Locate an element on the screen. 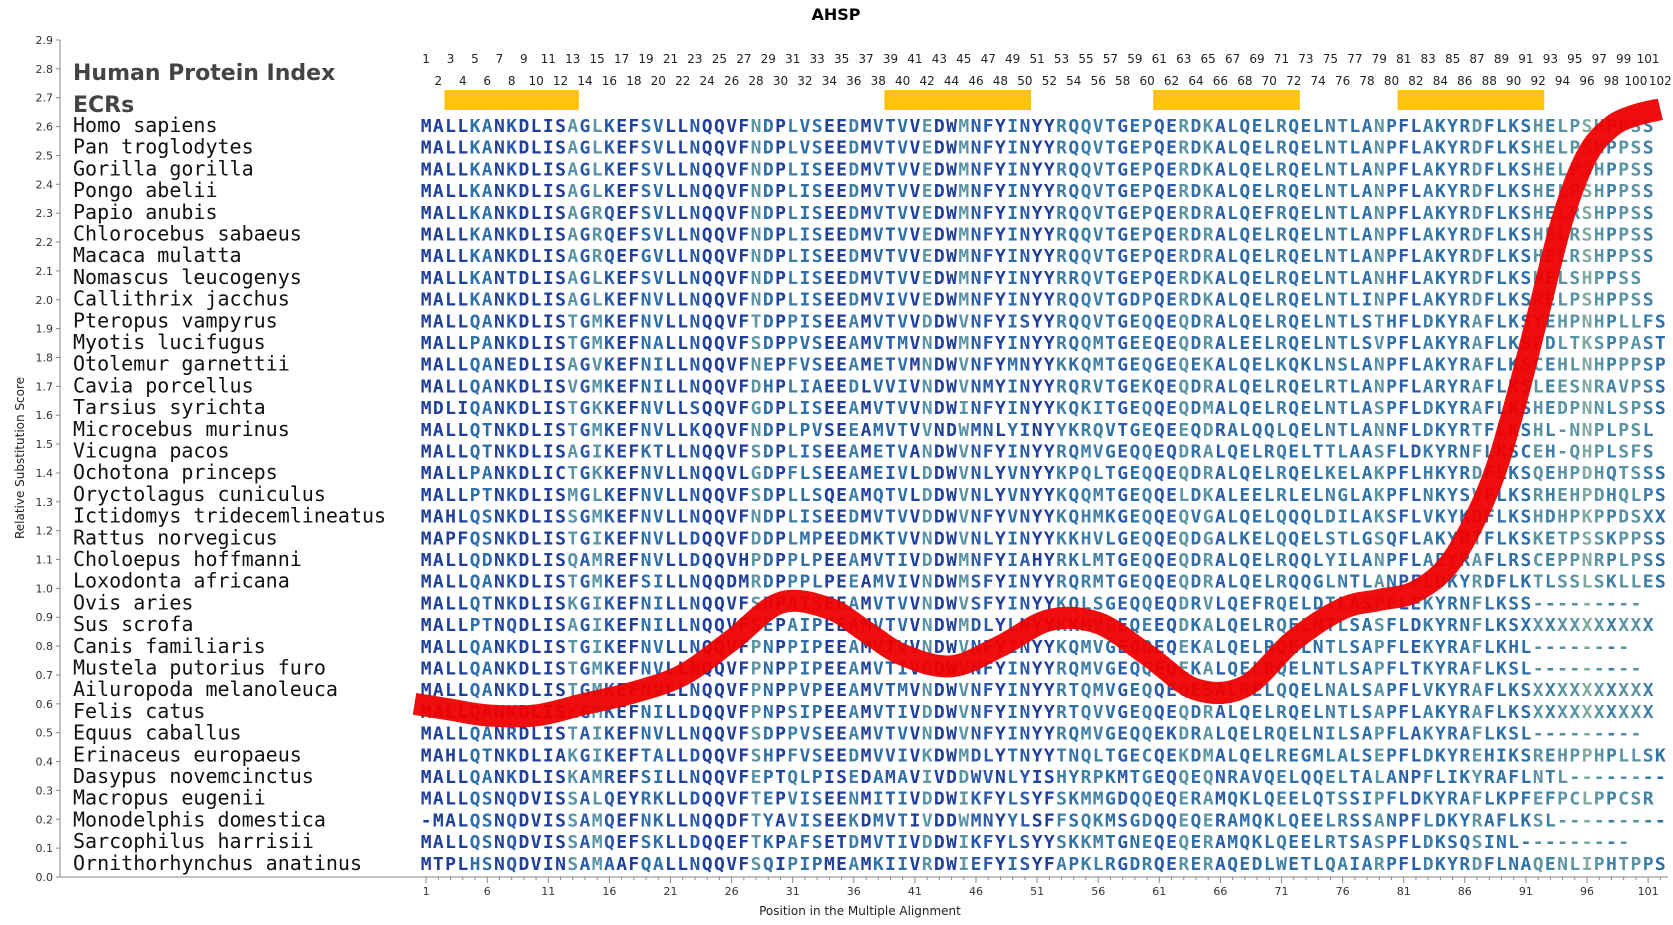  species-label: Erinaceus europaeus is located at coordinates (187, 754).